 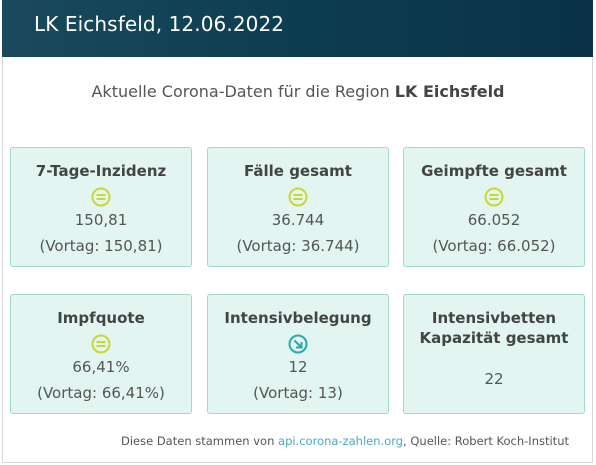 I want to click on card-vaccination-rate: Impfquote 66,41% (Vortag: 66,41%), so click(x=101, y=354).